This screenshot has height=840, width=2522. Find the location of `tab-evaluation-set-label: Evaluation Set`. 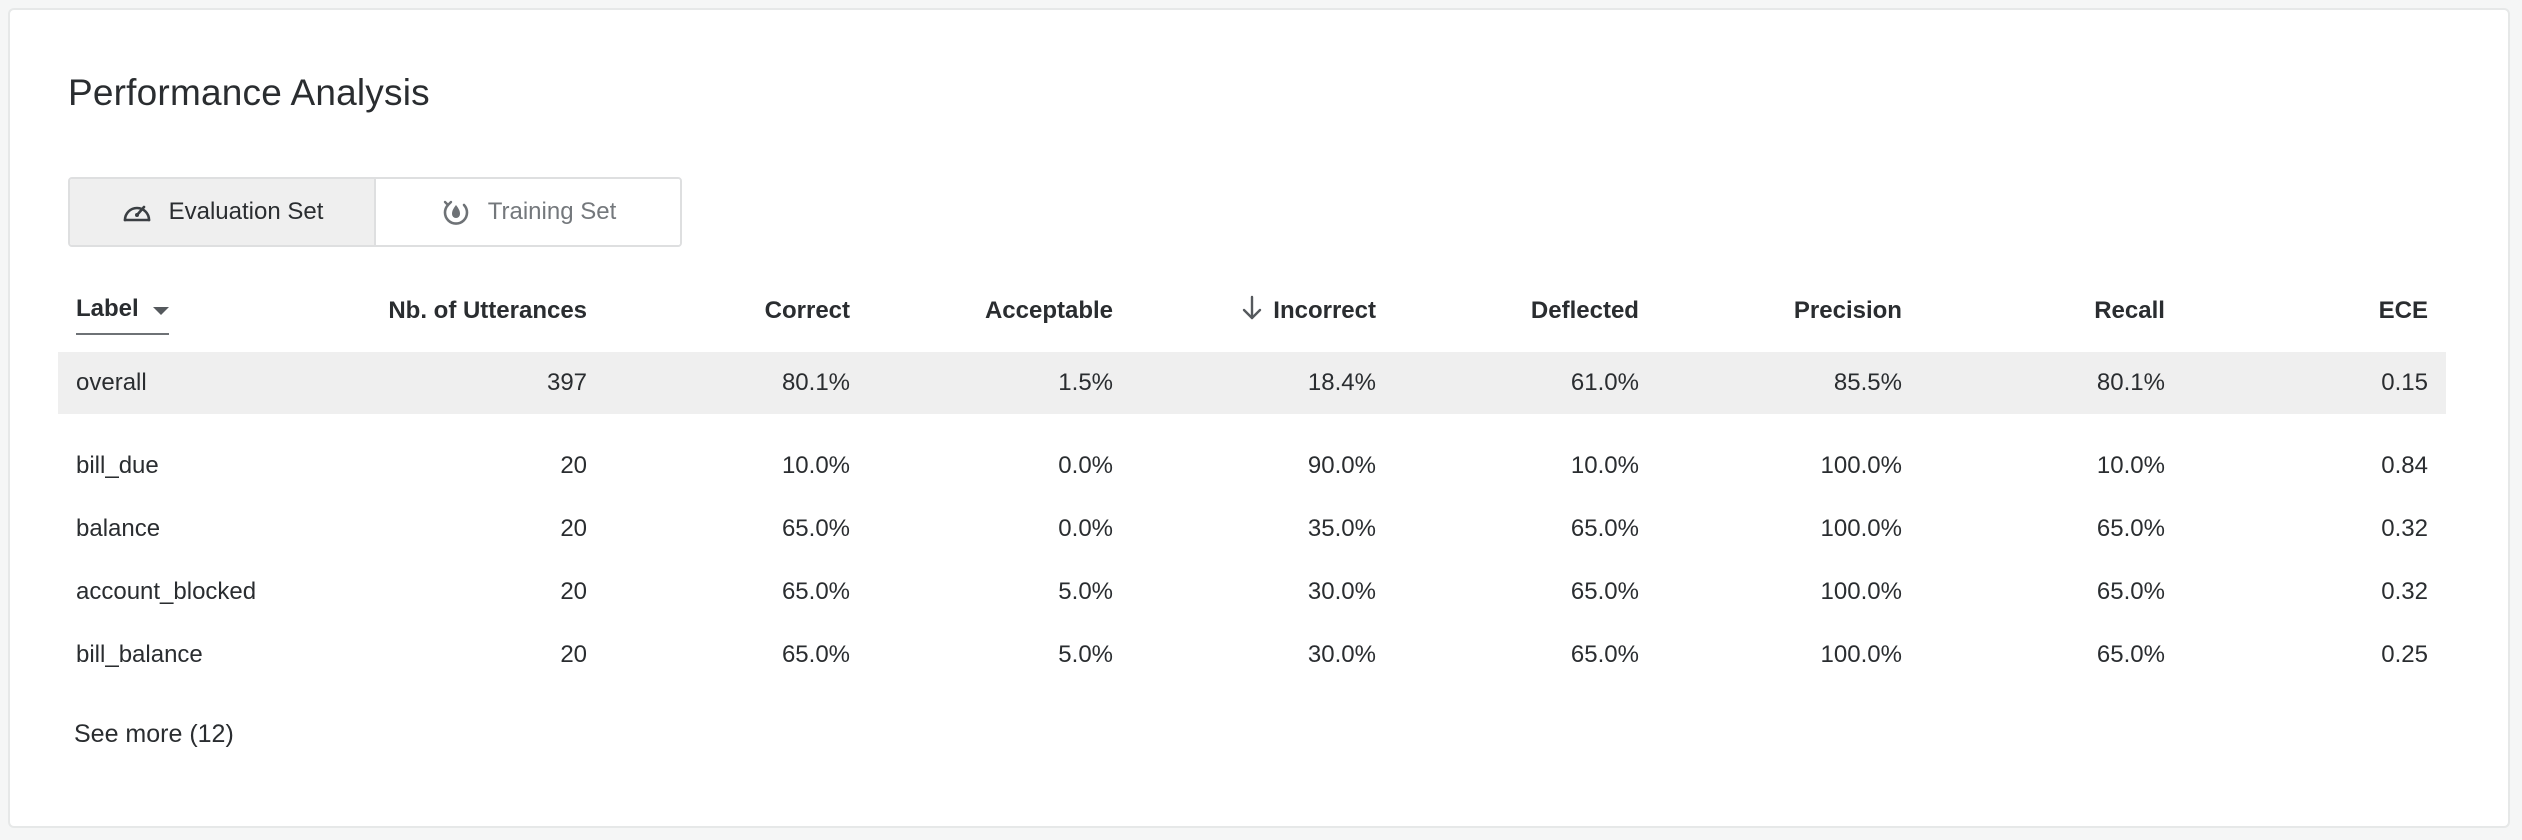

tab-evaluation-set-label: Evaluation Set is located at coordinates (246, 211).